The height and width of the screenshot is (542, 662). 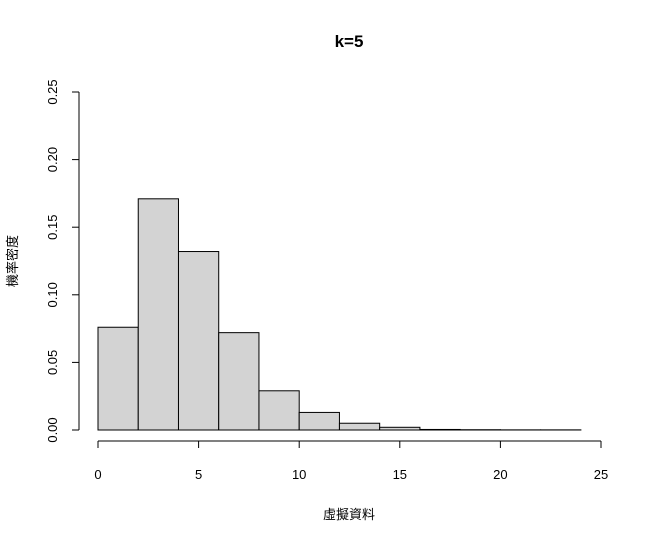 What do you see at coordinates (198, 474) in the screenshot?
I see `x-tick-label: 5` at bounding box center [198, 474].